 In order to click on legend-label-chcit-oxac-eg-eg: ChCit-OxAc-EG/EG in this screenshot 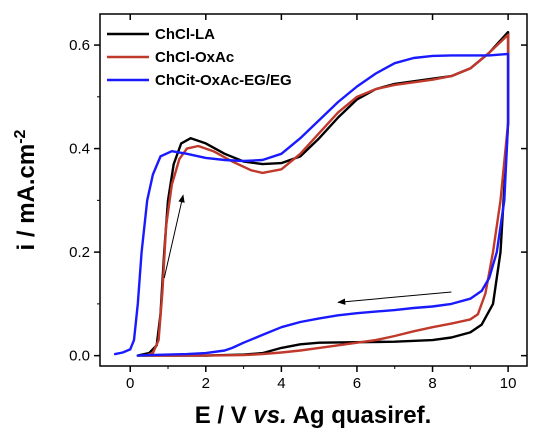, I will do `click(223, 80)`.